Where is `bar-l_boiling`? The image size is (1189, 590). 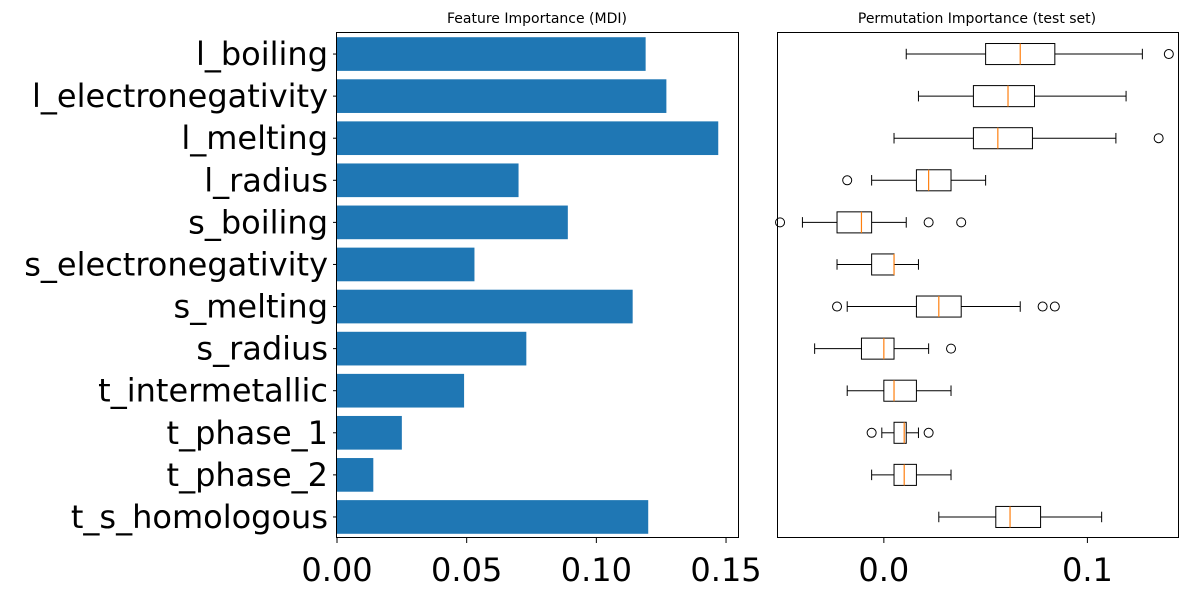
bar-l_boiling is located at coordinates (491, 54).